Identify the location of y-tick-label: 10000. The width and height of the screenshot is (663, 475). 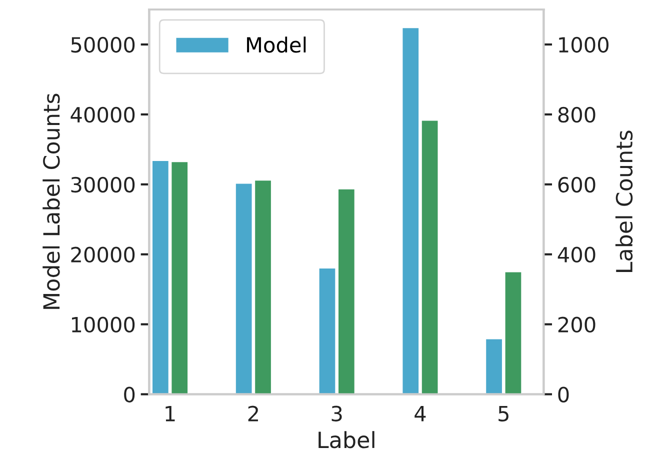
(103, 324).